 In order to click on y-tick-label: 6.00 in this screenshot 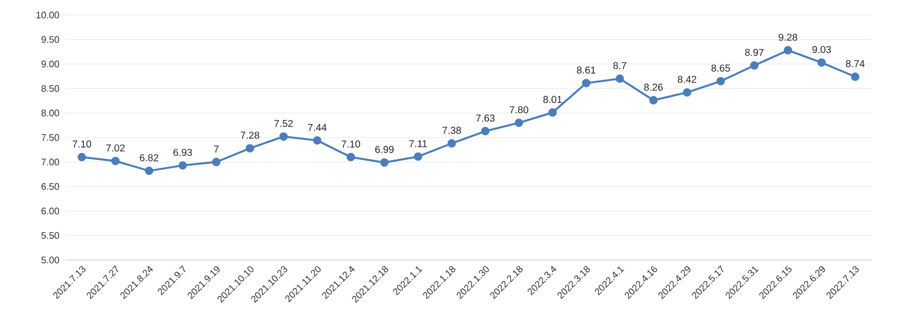, I will do `click(51, 211)`.